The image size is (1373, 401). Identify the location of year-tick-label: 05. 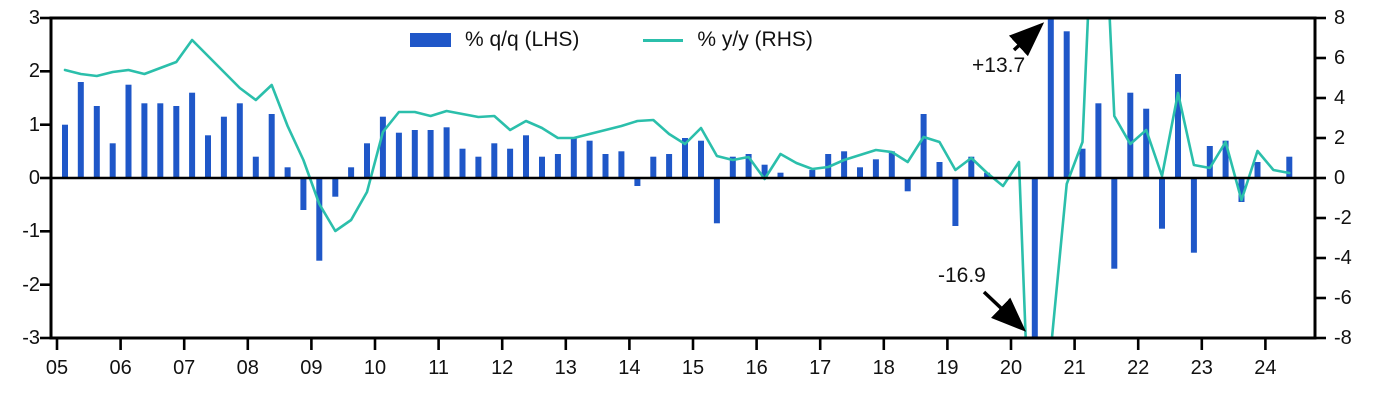
(57, 368).